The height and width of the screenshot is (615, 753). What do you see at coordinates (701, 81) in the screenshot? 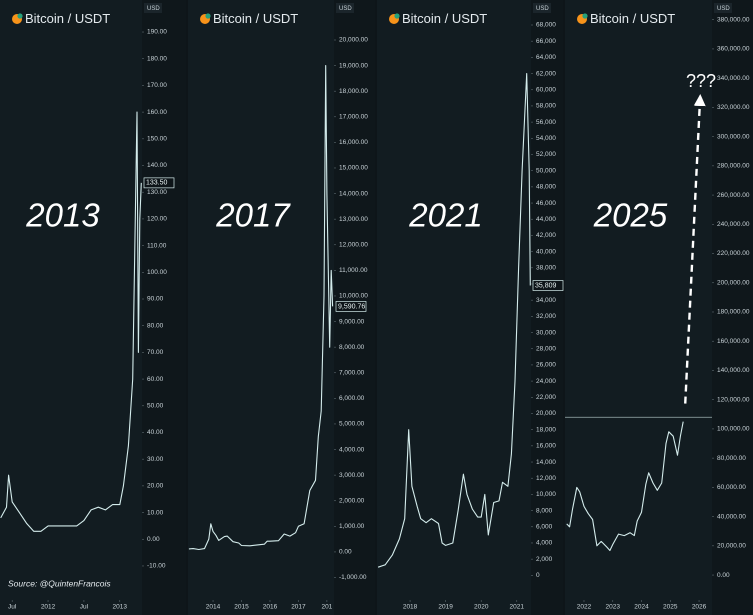
I see `projection-label: ???` at bounding box center [701, 81].